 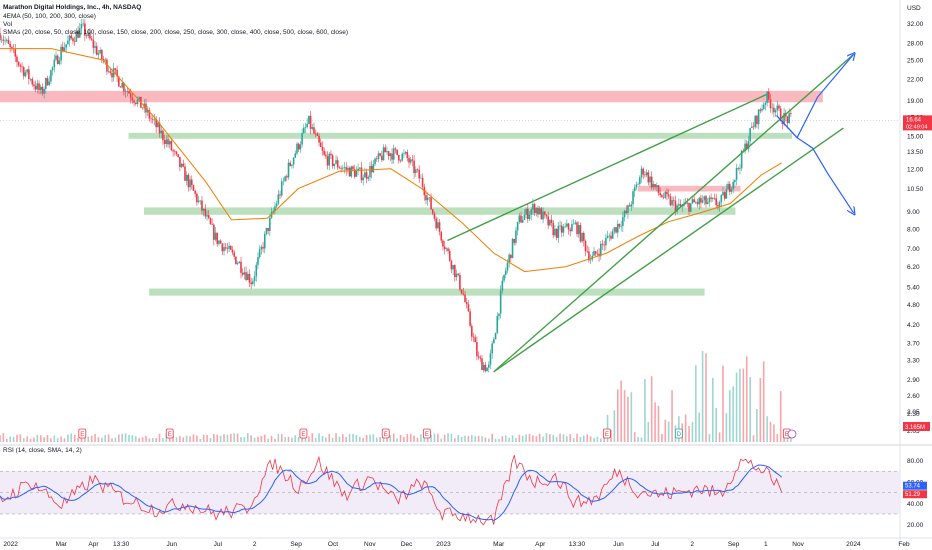 What do you see at coordinates (121, 544) in the screenshot?
I see `time-axis-tick: 13:30` at bounding box center [121, 544].